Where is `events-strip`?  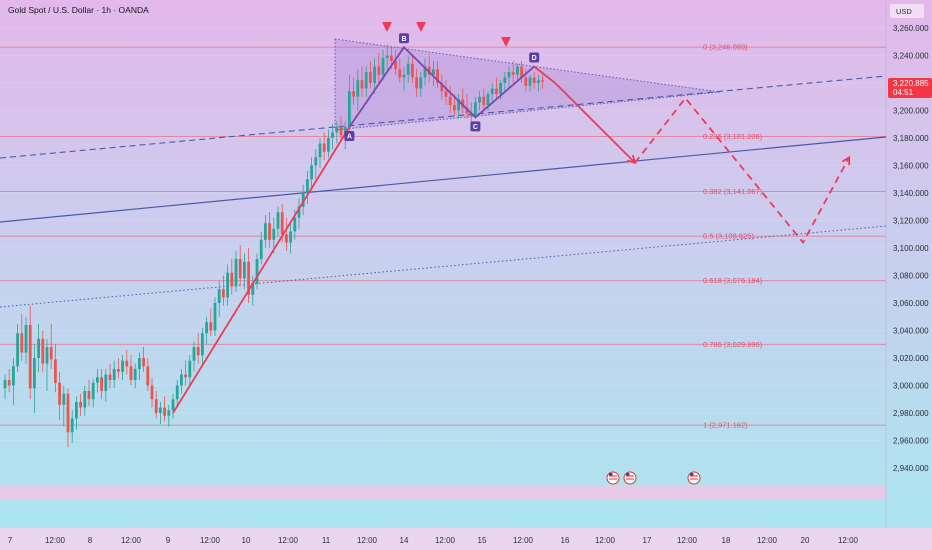
events-strip is located at coordinates (443, 493).